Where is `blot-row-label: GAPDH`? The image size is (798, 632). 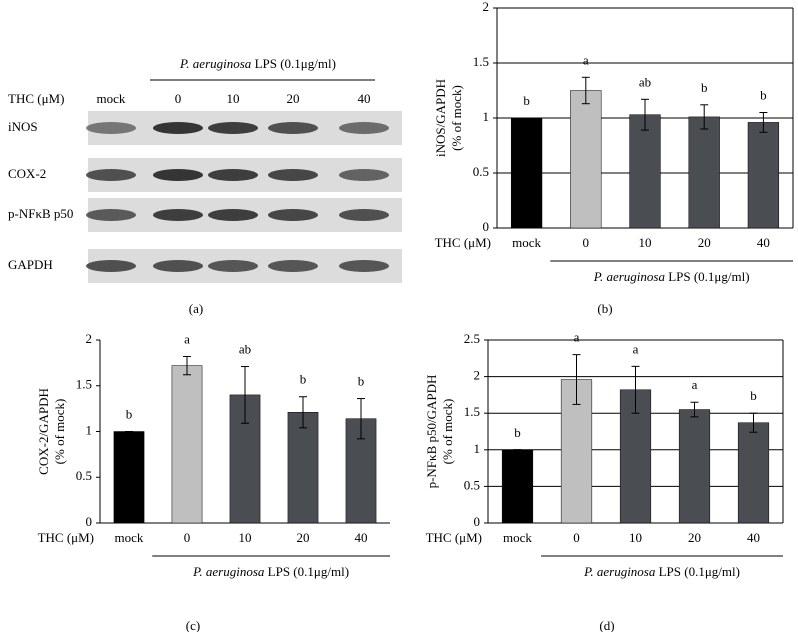 blot-row-label: GAPDH is located at coordinates (30, 264).